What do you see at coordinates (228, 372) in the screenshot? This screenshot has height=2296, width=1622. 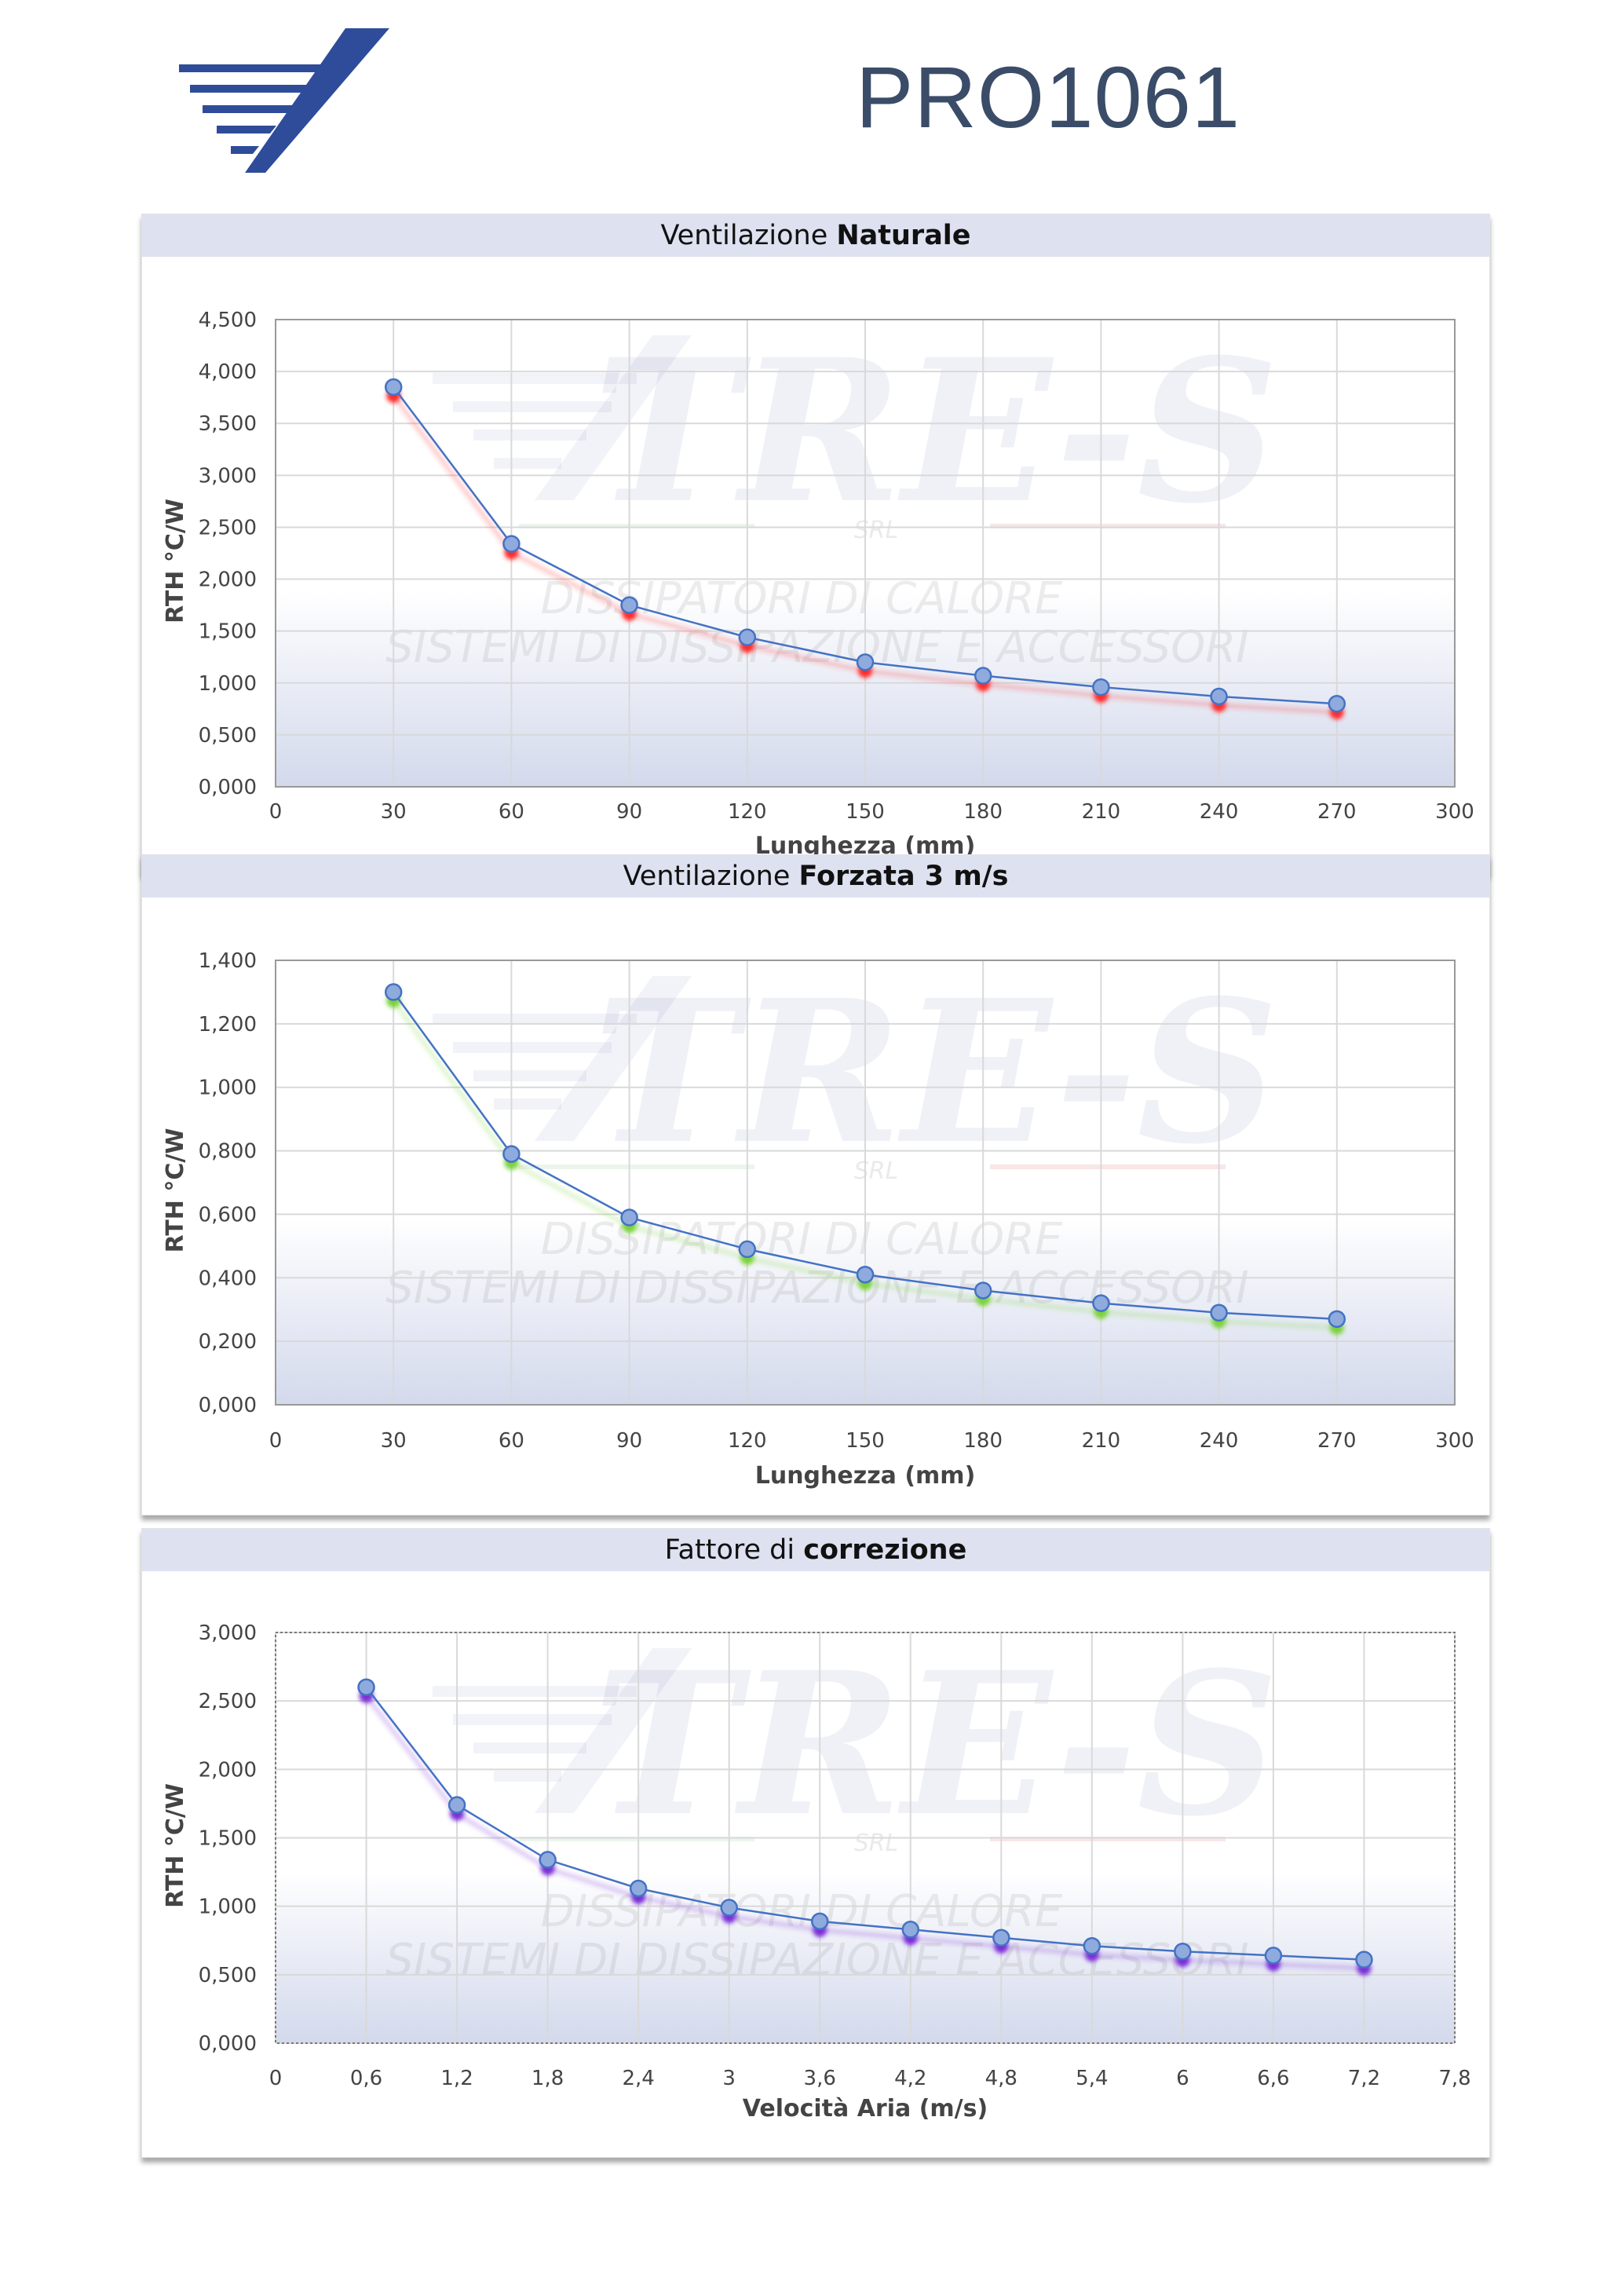 I see `y-tick-label: 4,000` at bounding box center [228, 372].